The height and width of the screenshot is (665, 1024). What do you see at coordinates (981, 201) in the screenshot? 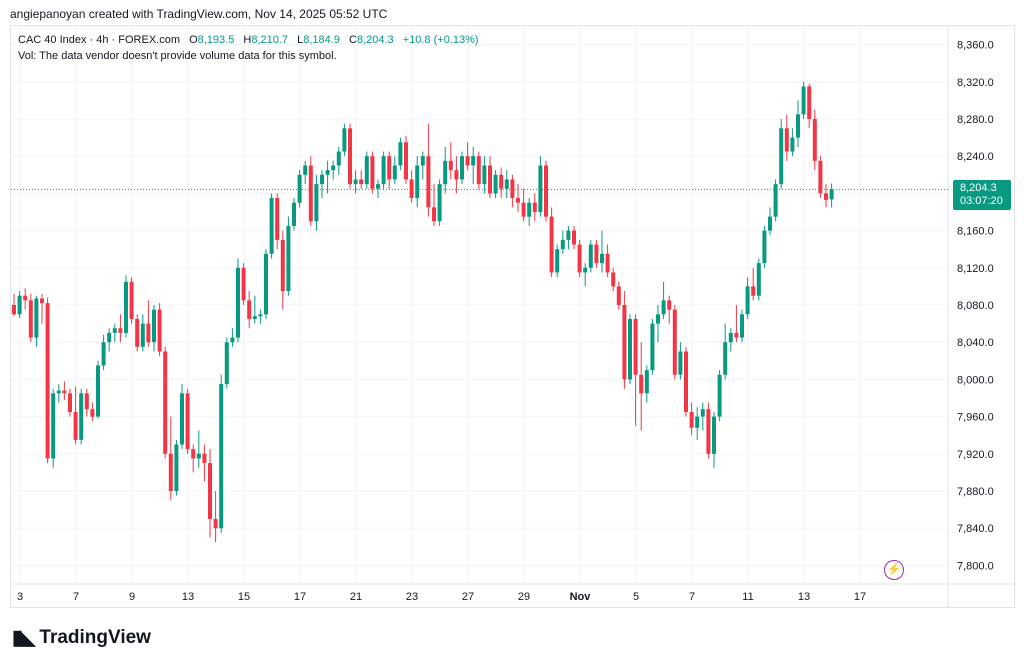
I see `bar-countdown: 03:07:20` at bounding box center [981, 201].